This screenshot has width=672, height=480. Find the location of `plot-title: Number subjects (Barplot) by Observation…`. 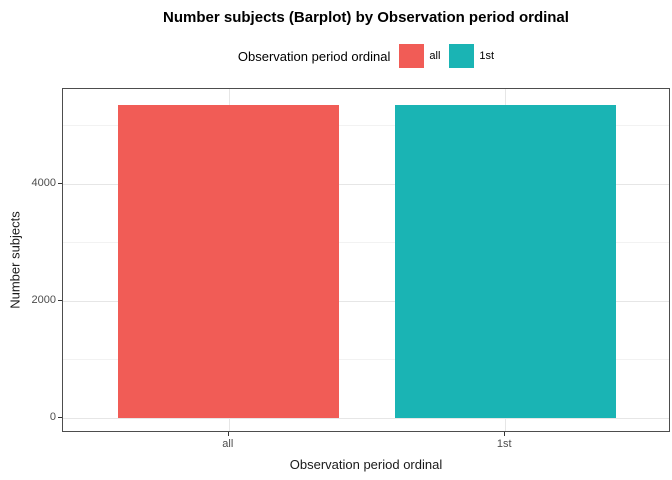

plot-title: Number subjects (Barplot) by Observation… is located at coordinates (366, 17).